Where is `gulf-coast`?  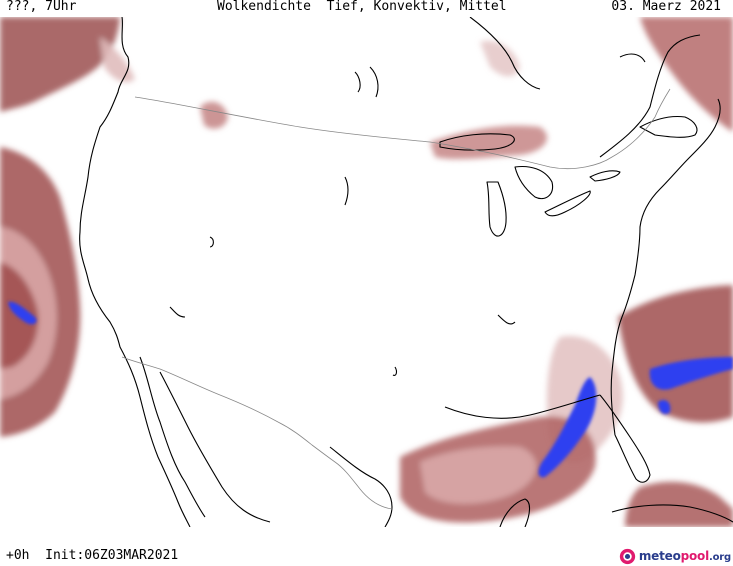 gulf-coast is located at coordinates (361, 486).